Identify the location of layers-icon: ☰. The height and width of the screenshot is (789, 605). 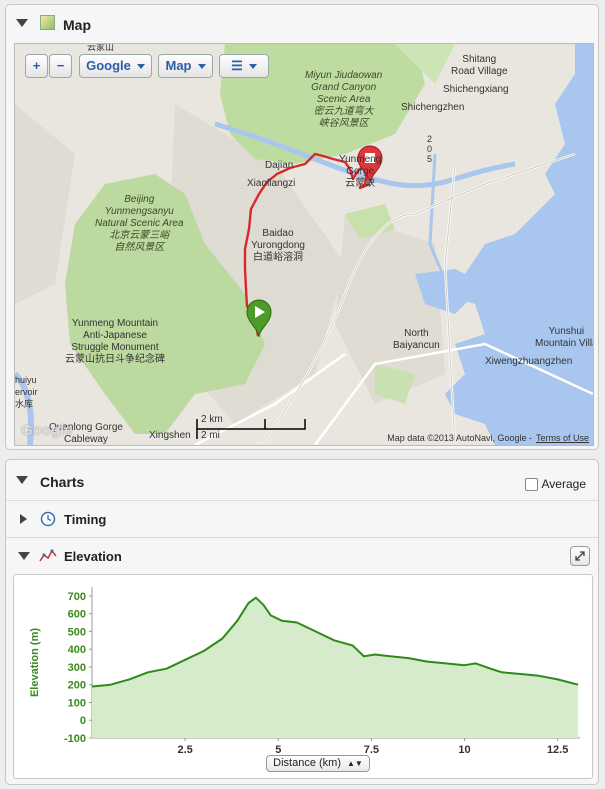
(237, 65).